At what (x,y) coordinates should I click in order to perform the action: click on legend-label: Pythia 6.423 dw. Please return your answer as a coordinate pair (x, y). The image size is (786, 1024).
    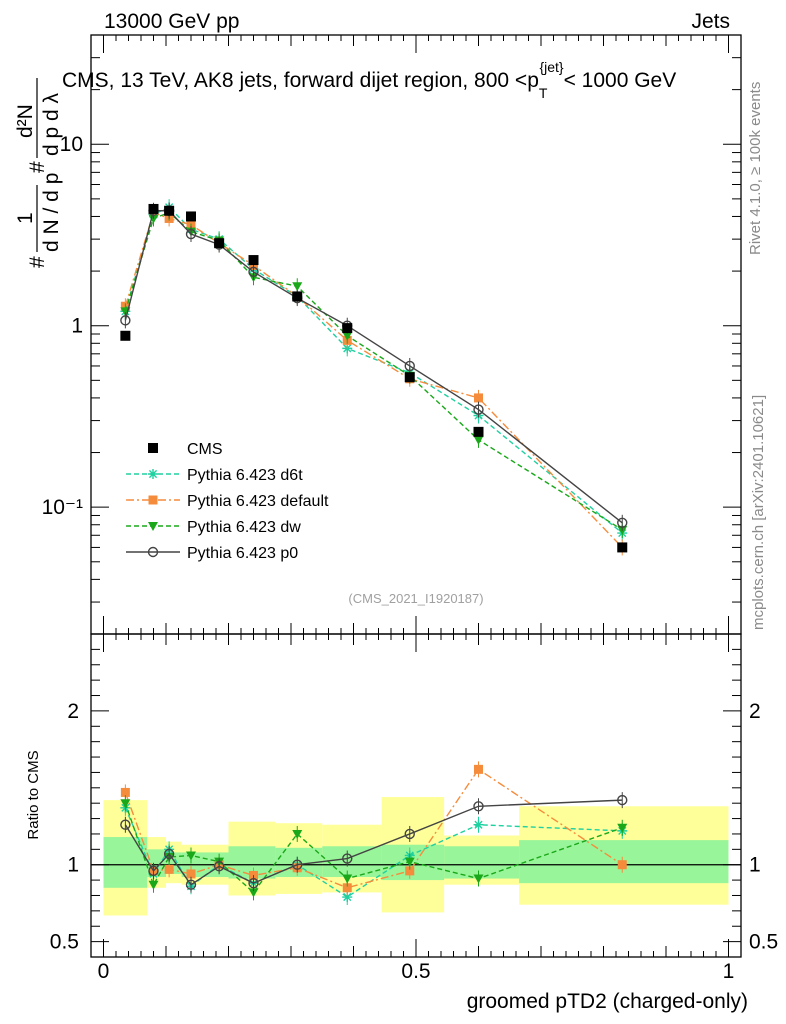
    Looking at the image, I should click on (244, 527).